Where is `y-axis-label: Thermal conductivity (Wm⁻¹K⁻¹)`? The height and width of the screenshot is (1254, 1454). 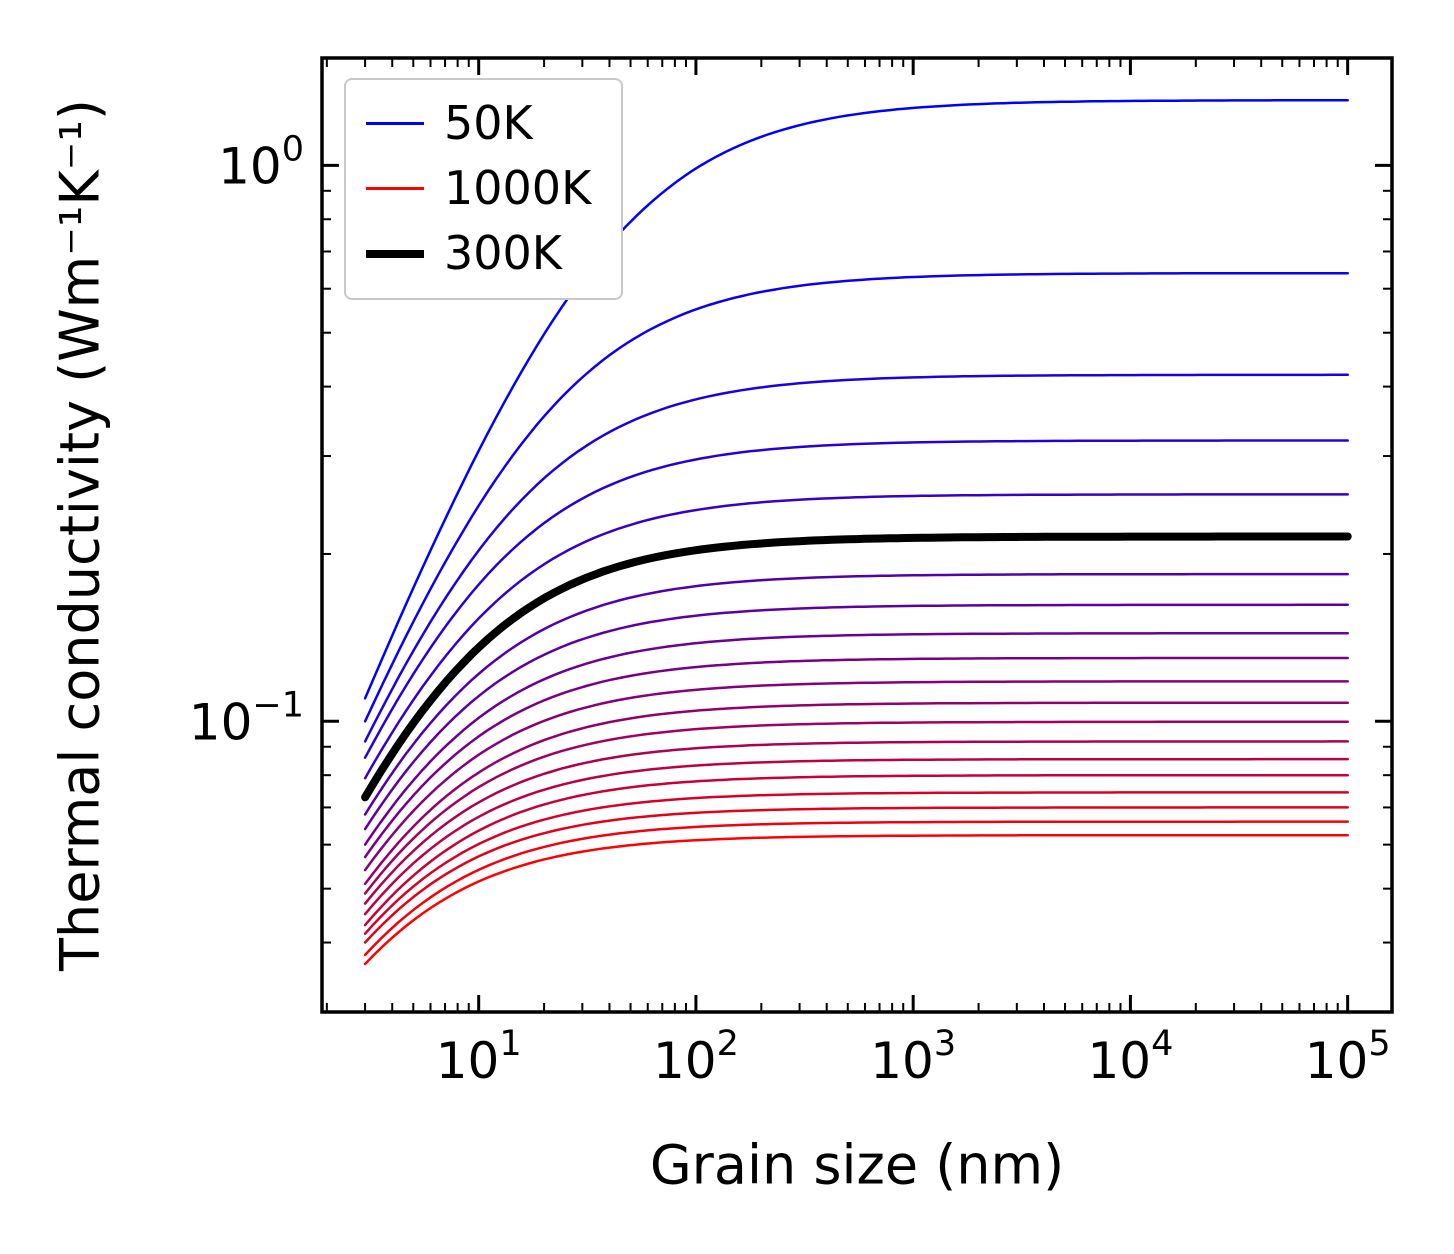 y-axis-label: Thermal conductivity (Wm⁻¹K⁻¹) is located at coordinates (80, 535).